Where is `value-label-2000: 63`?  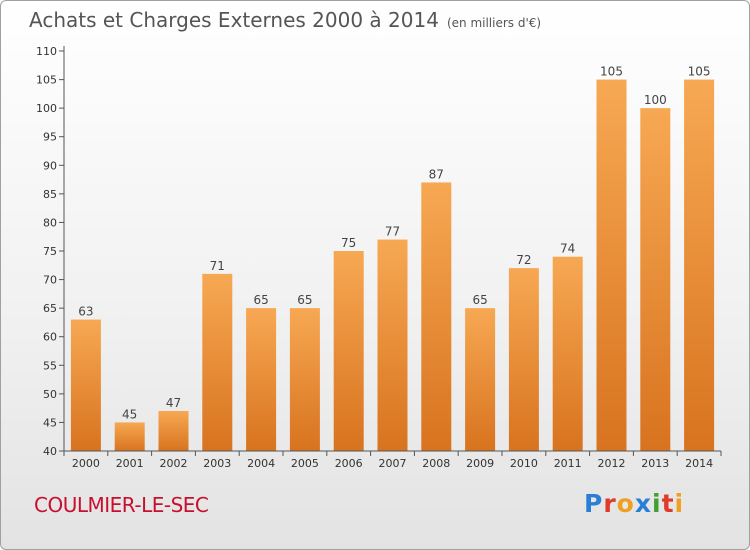 value-label-2000: 63 is located at coordinates (85, 312).